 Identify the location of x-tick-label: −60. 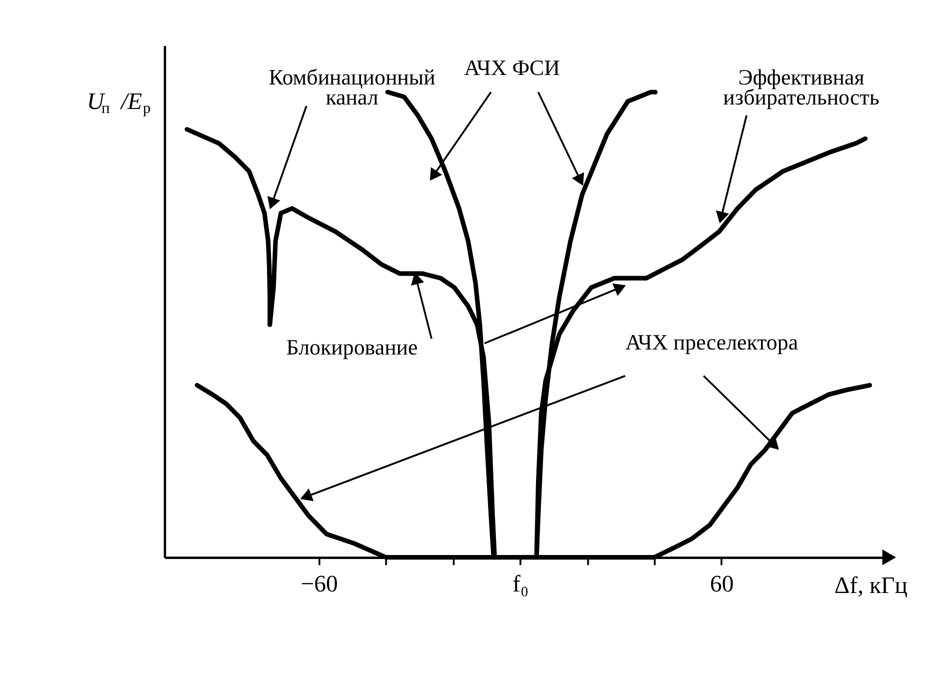
(319, 585).